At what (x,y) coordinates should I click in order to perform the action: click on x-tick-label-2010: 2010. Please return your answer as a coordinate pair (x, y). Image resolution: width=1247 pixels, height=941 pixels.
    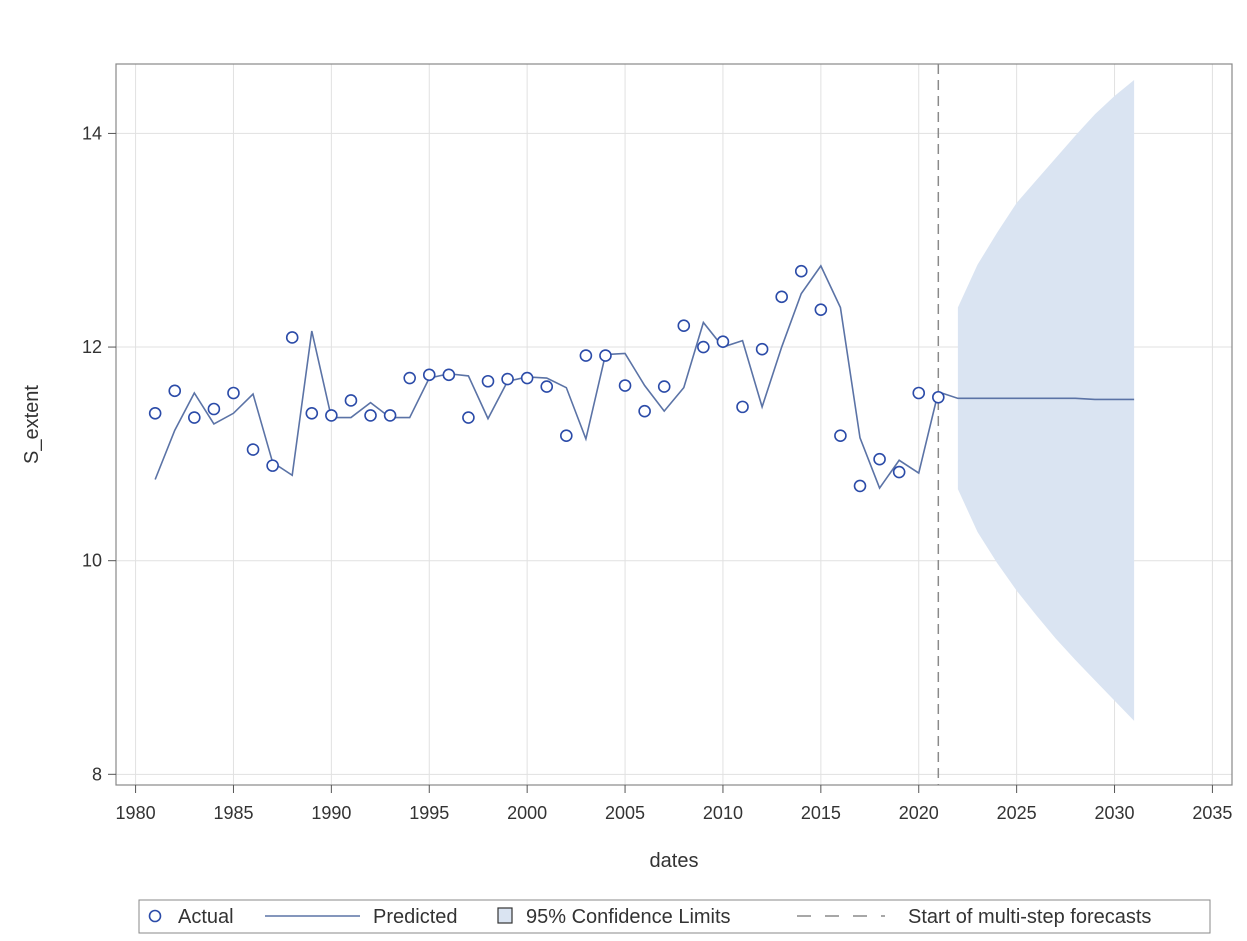
    Looking at the image, I should click on (723, 813).